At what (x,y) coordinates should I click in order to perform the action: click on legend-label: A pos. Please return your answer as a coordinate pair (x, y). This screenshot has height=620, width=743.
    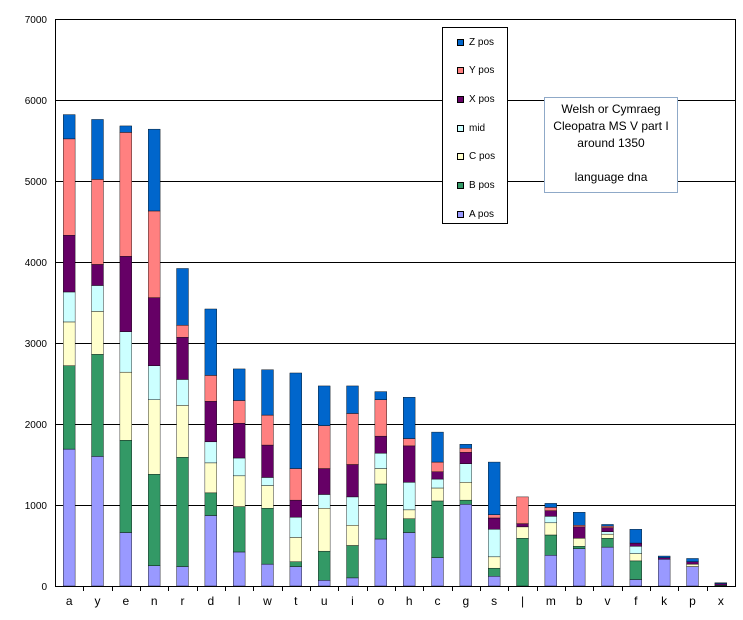
    Looking at the image, I should click on (482, 214).